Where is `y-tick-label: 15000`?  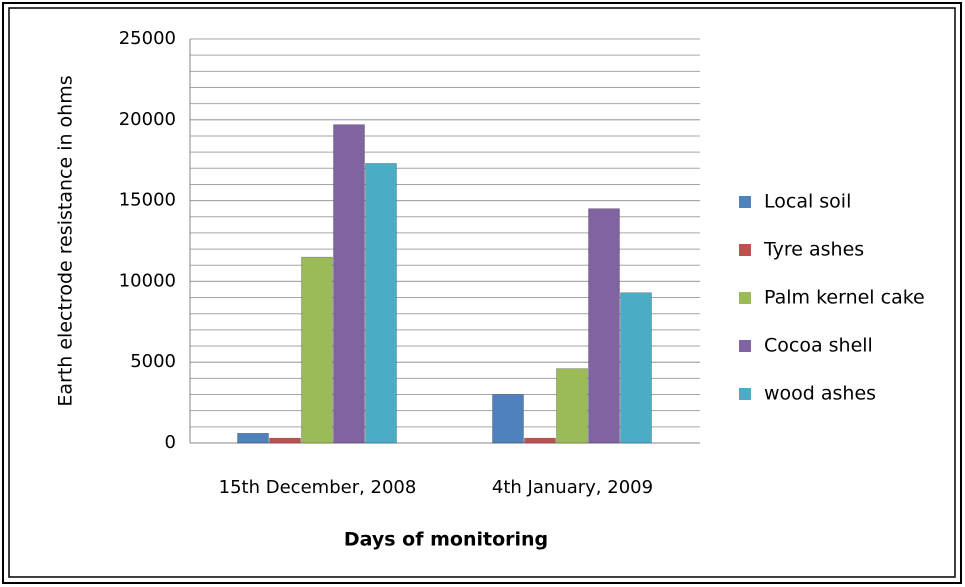 y-tick-label: 15000 is located at coordinates (147, 200).